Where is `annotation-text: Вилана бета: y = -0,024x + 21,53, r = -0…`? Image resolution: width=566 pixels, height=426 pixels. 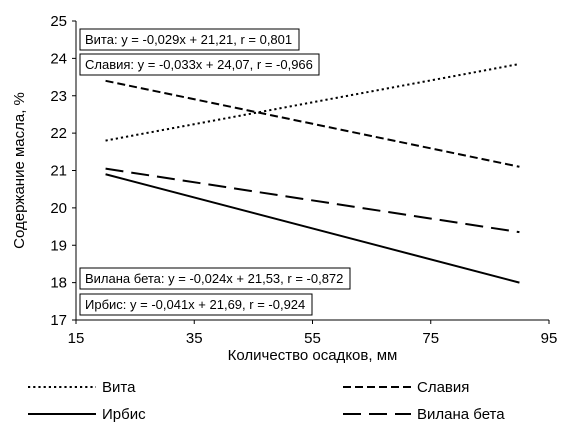
annotation-text: Вилана бета: y = -0,024x + 21,53, r = -0… is located at coordinates (214, 278).